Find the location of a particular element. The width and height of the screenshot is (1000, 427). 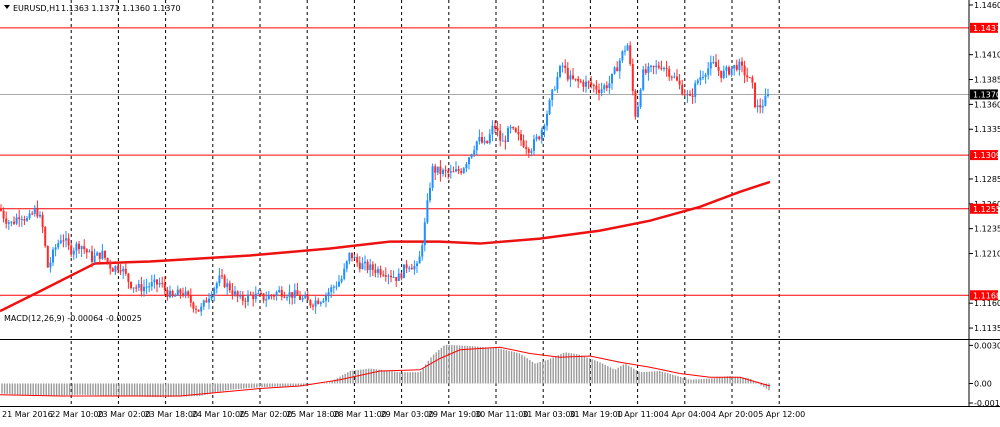

x-tick-label: 24 Mar 10:00 is located at coordinates (218, 414).